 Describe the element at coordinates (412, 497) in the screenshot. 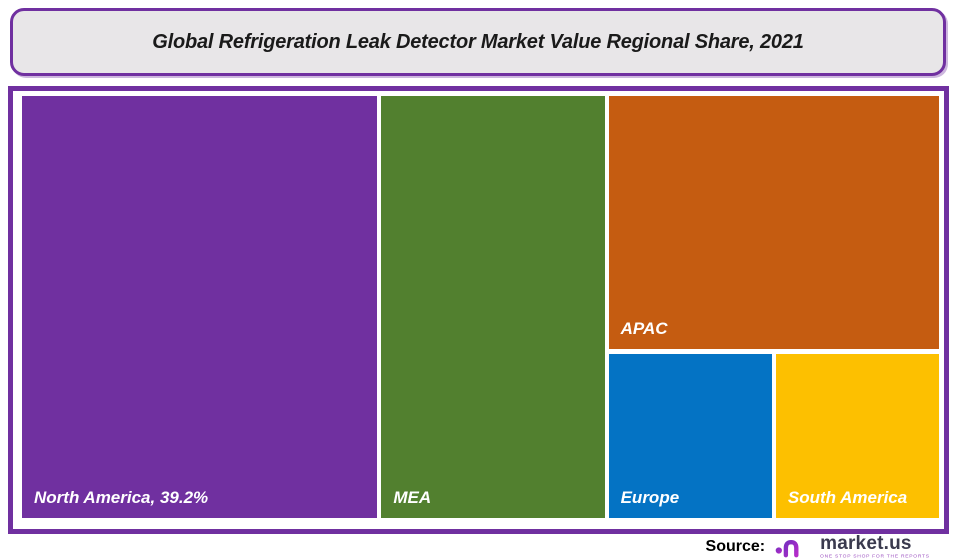

I see `tile-label-mea: MEA` at that location.